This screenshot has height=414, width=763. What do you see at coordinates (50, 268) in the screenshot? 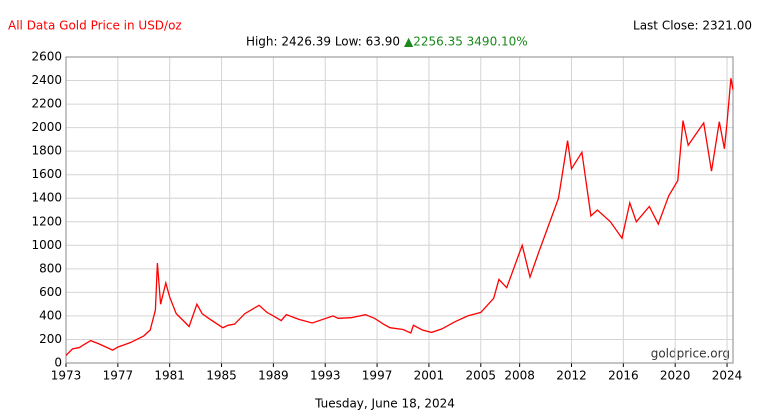
I see `y-tick-label: 800` at bounding box center [50, 268].